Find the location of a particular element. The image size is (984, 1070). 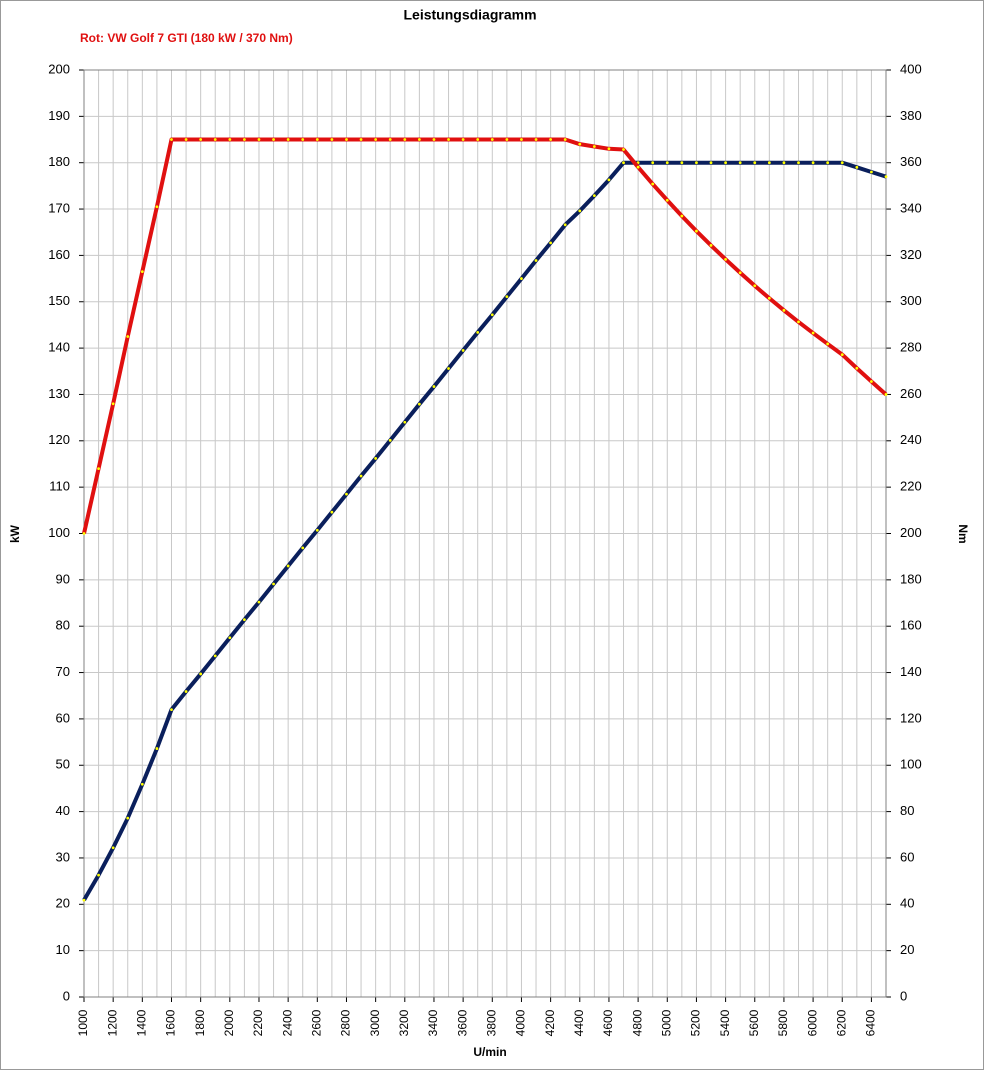

y2-tick-label: 260 is located at coordinates (911, 393).